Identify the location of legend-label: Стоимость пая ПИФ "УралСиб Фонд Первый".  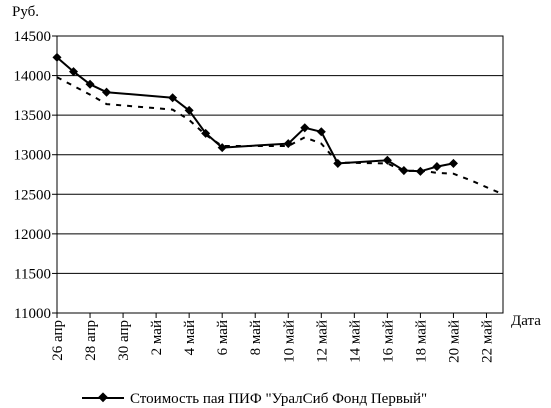
(278, 399).